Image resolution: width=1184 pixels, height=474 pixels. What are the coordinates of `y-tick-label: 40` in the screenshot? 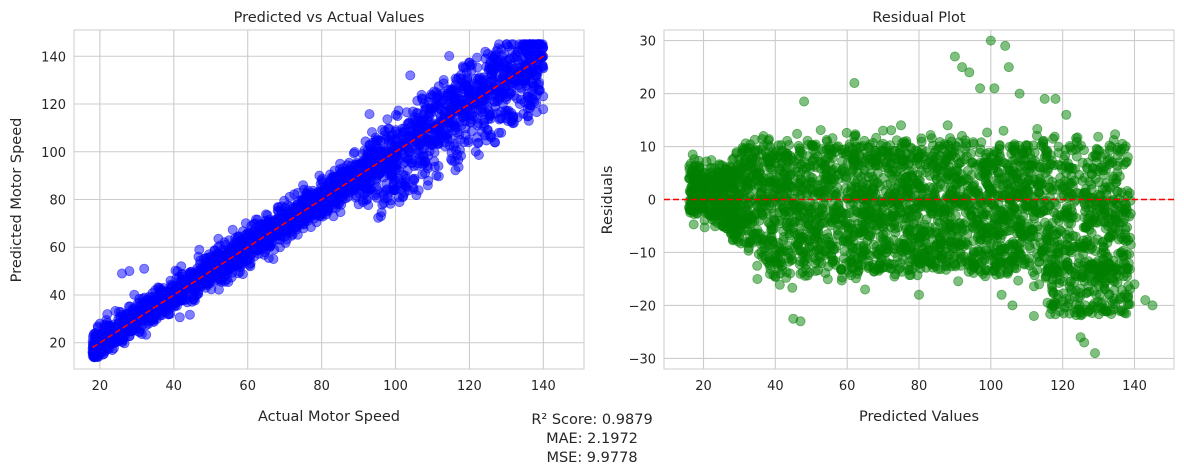 It's located at (57, 296).